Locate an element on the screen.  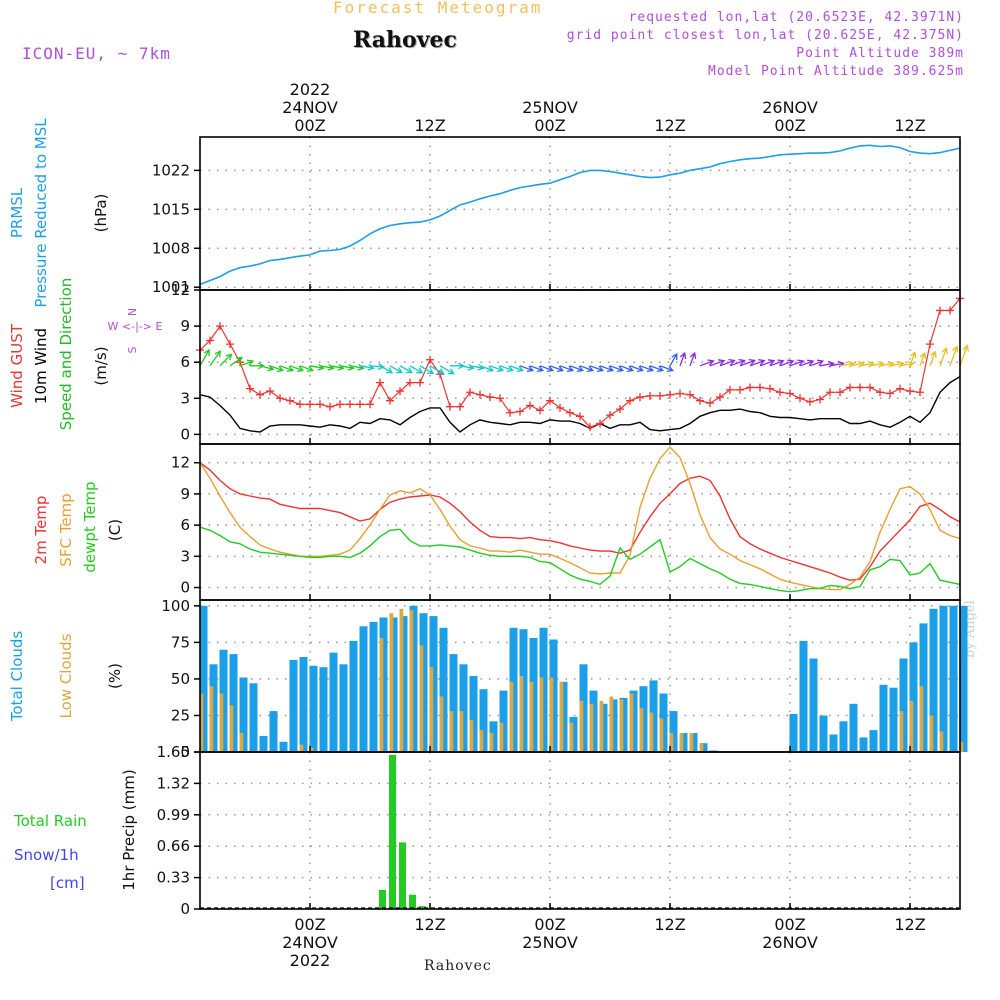
temp-sfc-line is located at coordinates (580, 518).